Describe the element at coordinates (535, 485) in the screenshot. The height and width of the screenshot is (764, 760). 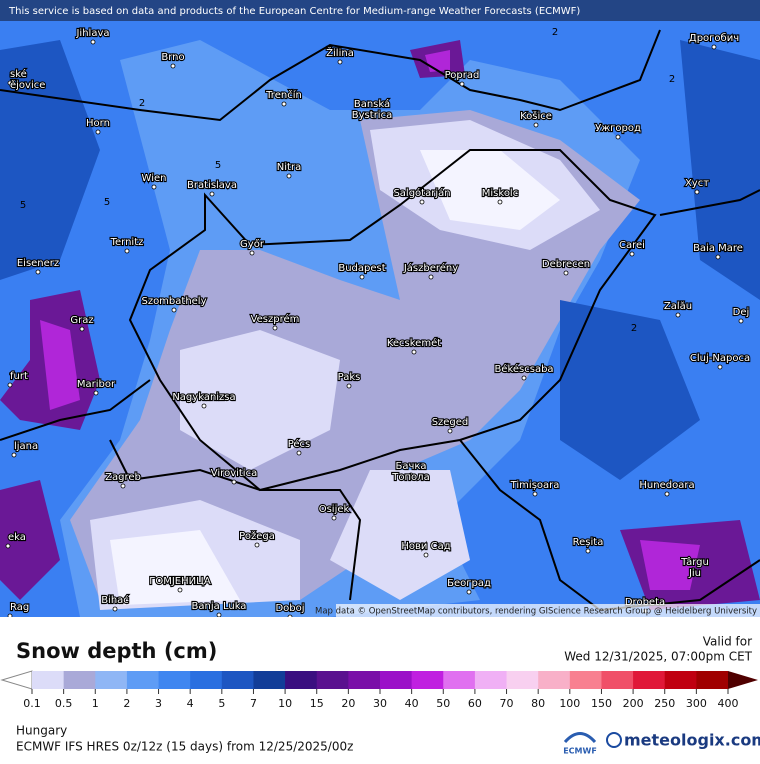
I see `place-label: Timișoara` at that location.